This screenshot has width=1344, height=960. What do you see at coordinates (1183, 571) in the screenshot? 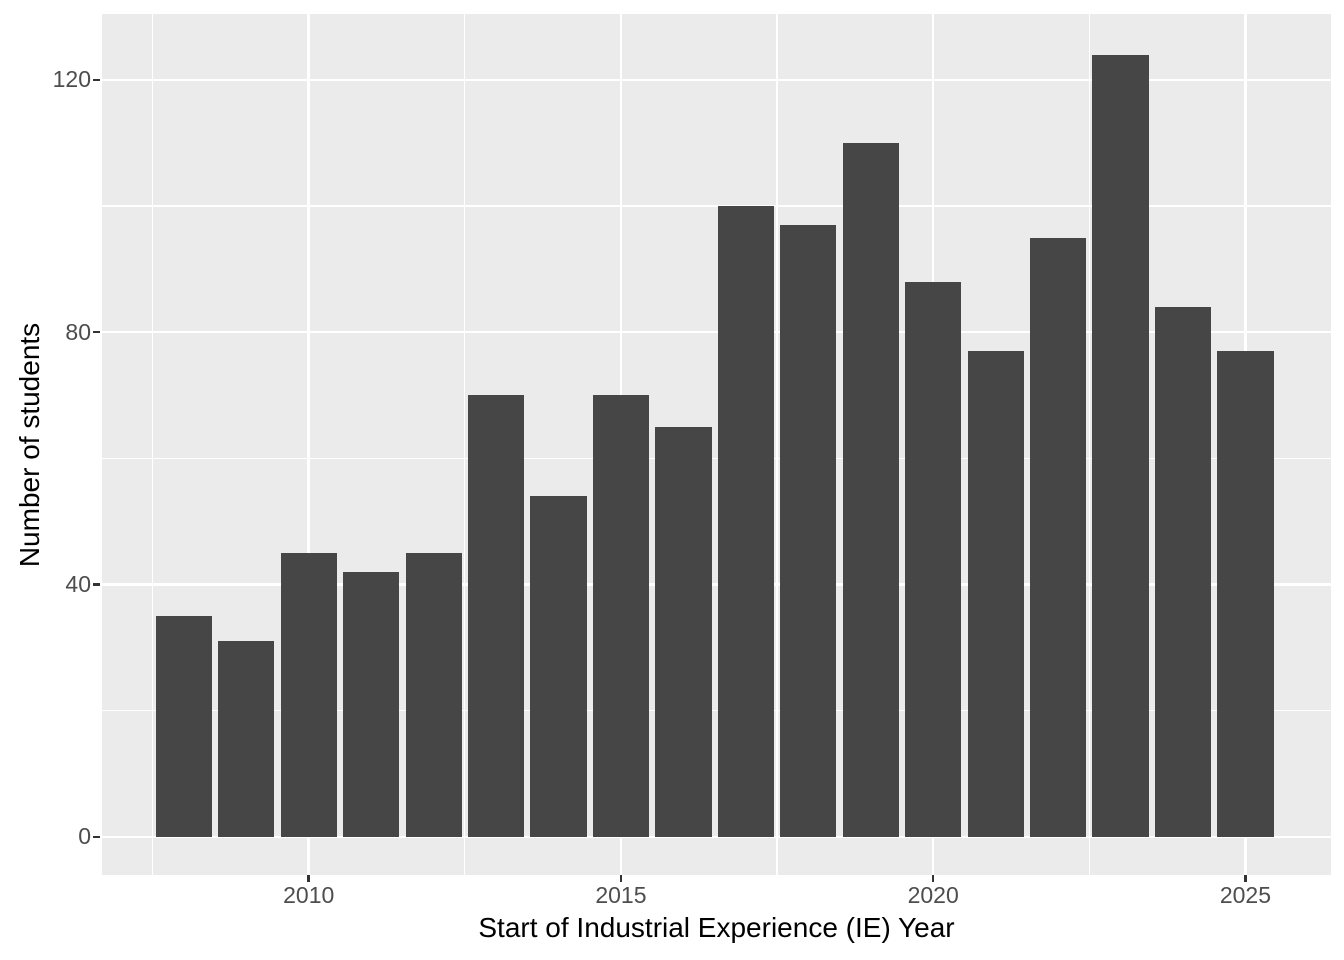
I see `bar-2024` at bounding box center [1183, 571].